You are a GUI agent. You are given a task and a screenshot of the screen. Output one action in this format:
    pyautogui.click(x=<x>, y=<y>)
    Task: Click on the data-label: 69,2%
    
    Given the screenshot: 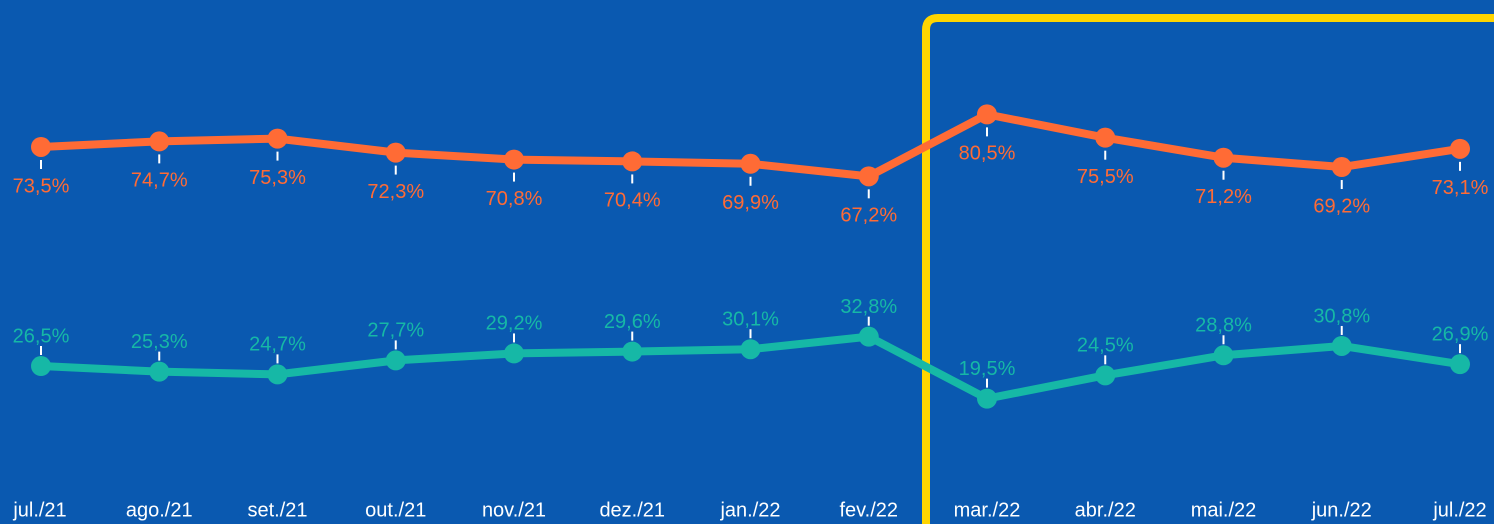 What is the action you would take?
    pyautogui.click(x=1341, y=206)
    